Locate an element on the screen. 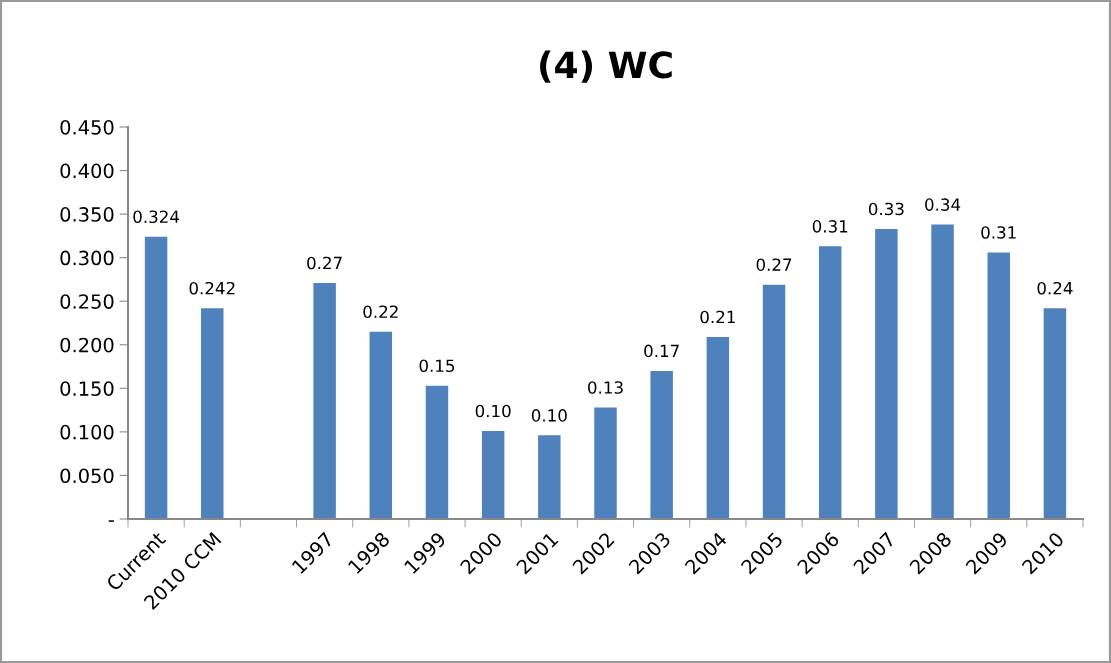 The image size is (1111, 663). data-label: 0.33 is located at coordinates (886, 209).